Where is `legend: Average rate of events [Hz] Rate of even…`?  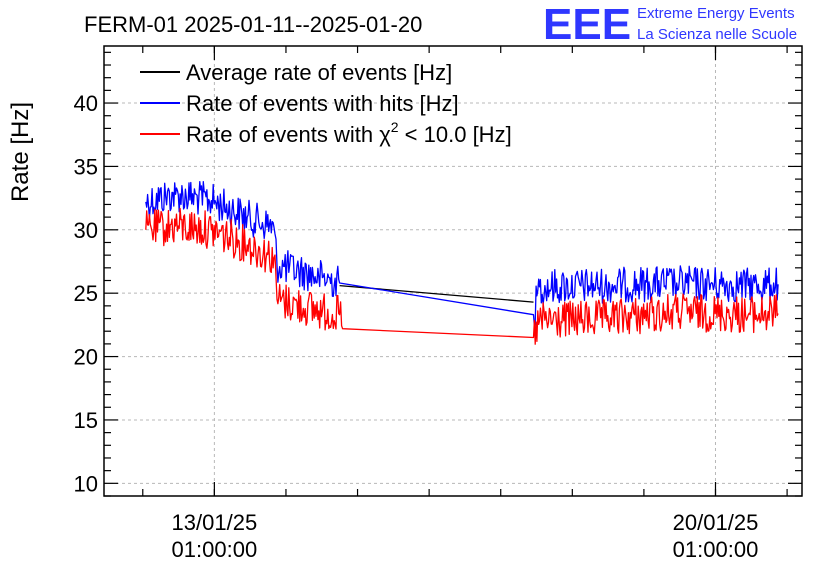 legend: Average rate of events [Hz] Rate of even… is located at coordinates (326, 103).